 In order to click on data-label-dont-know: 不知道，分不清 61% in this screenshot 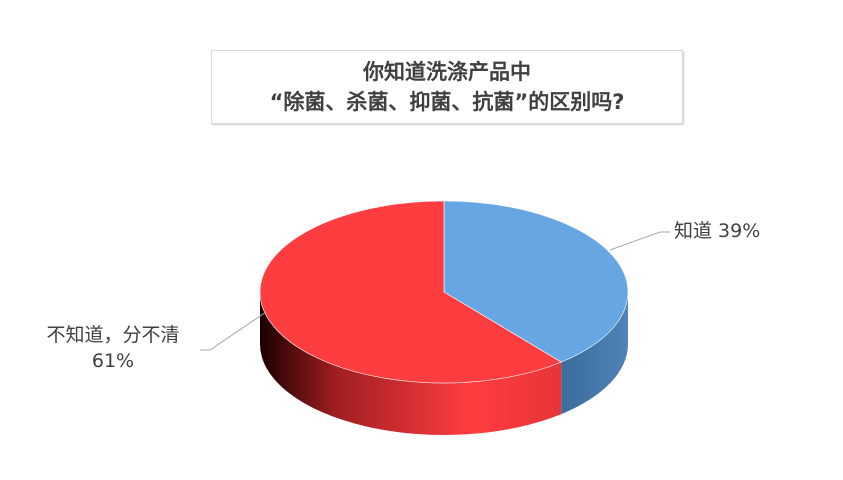, I will do `click(113, 348)`.